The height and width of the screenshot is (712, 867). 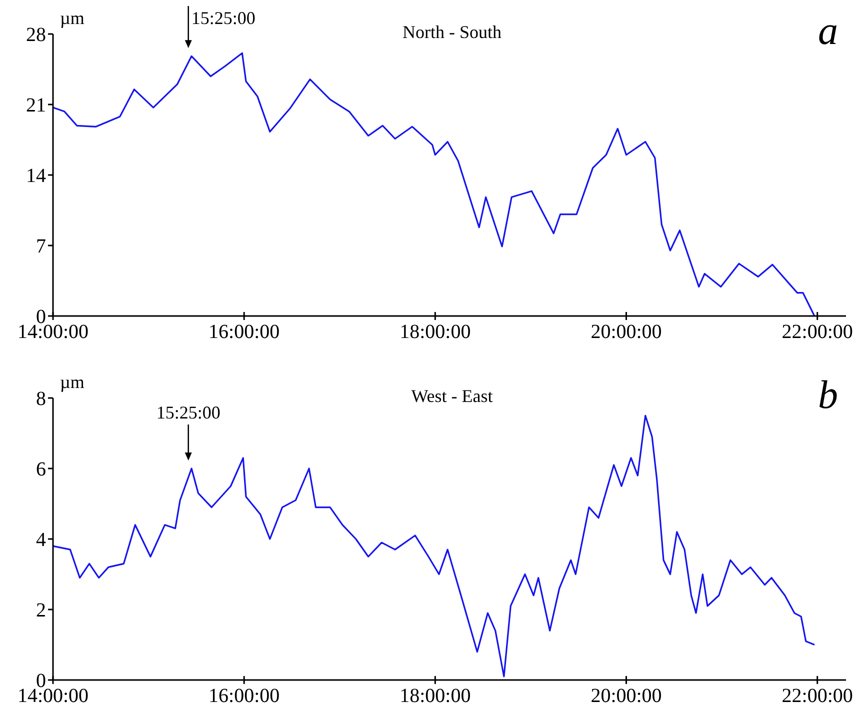 I want to click on y-tick-label: 6, so click(x=41, y=469).